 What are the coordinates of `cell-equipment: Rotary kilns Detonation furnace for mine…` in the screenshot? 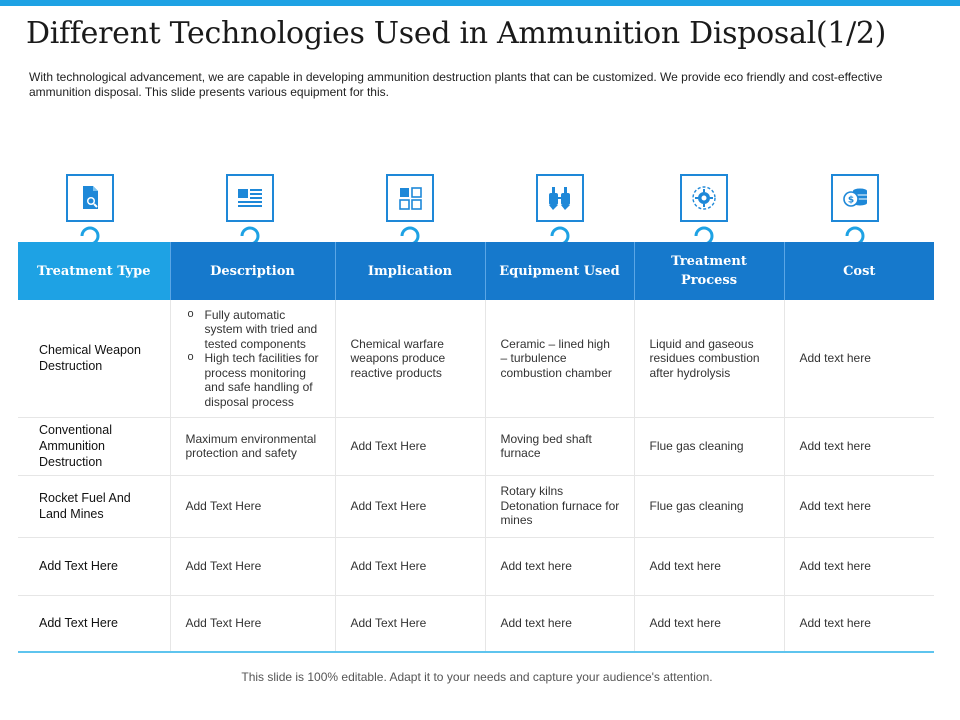 It's located at (560, 506).